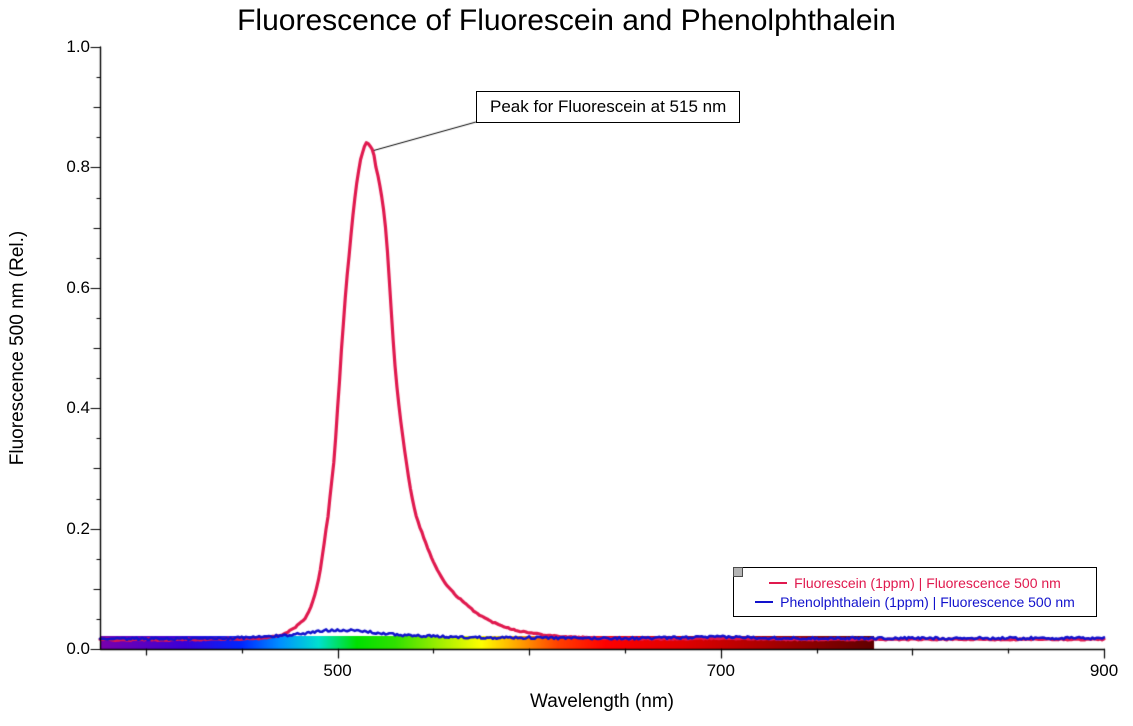 The image size is (1133, 726). I want to click on y-tick-label: 0.6, so click(78, 287).